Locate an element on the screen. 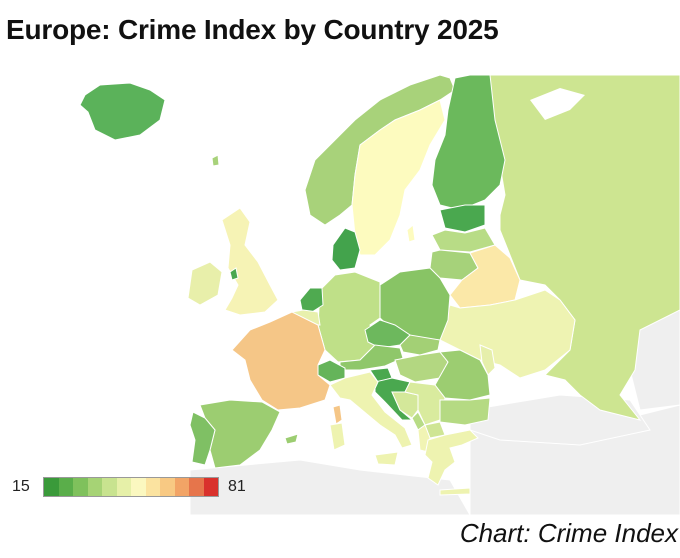  country-sweden is located at coordinates (398, 177).